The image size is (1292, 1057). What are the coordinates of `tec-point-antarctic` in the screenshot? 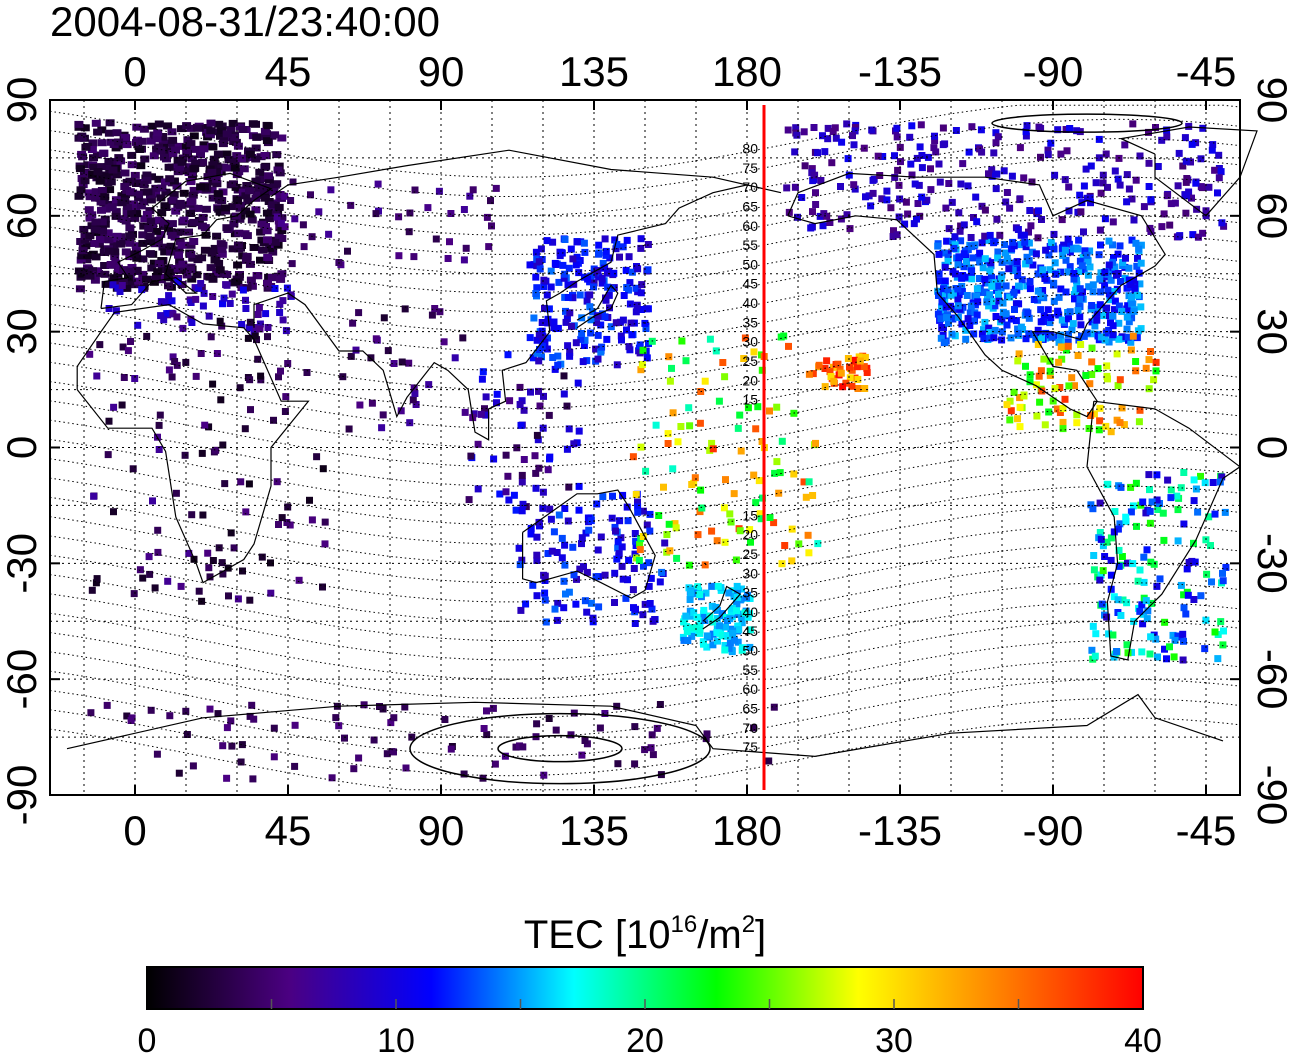 It's located at (218, 714).